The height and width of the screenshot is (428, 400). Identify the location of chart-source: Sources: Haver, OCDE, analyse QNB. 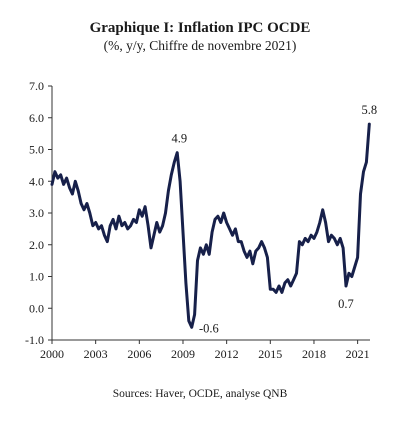
(200, 394).